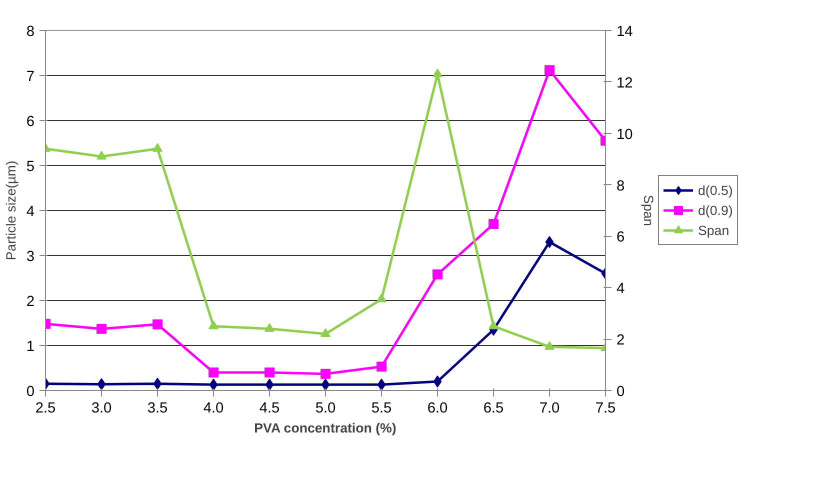 The width and height of the screenshot is (836, 492). Describe the element at coordinates (715, 210) in the screenshot. I see `legend-label: d(0.9)` at that location.